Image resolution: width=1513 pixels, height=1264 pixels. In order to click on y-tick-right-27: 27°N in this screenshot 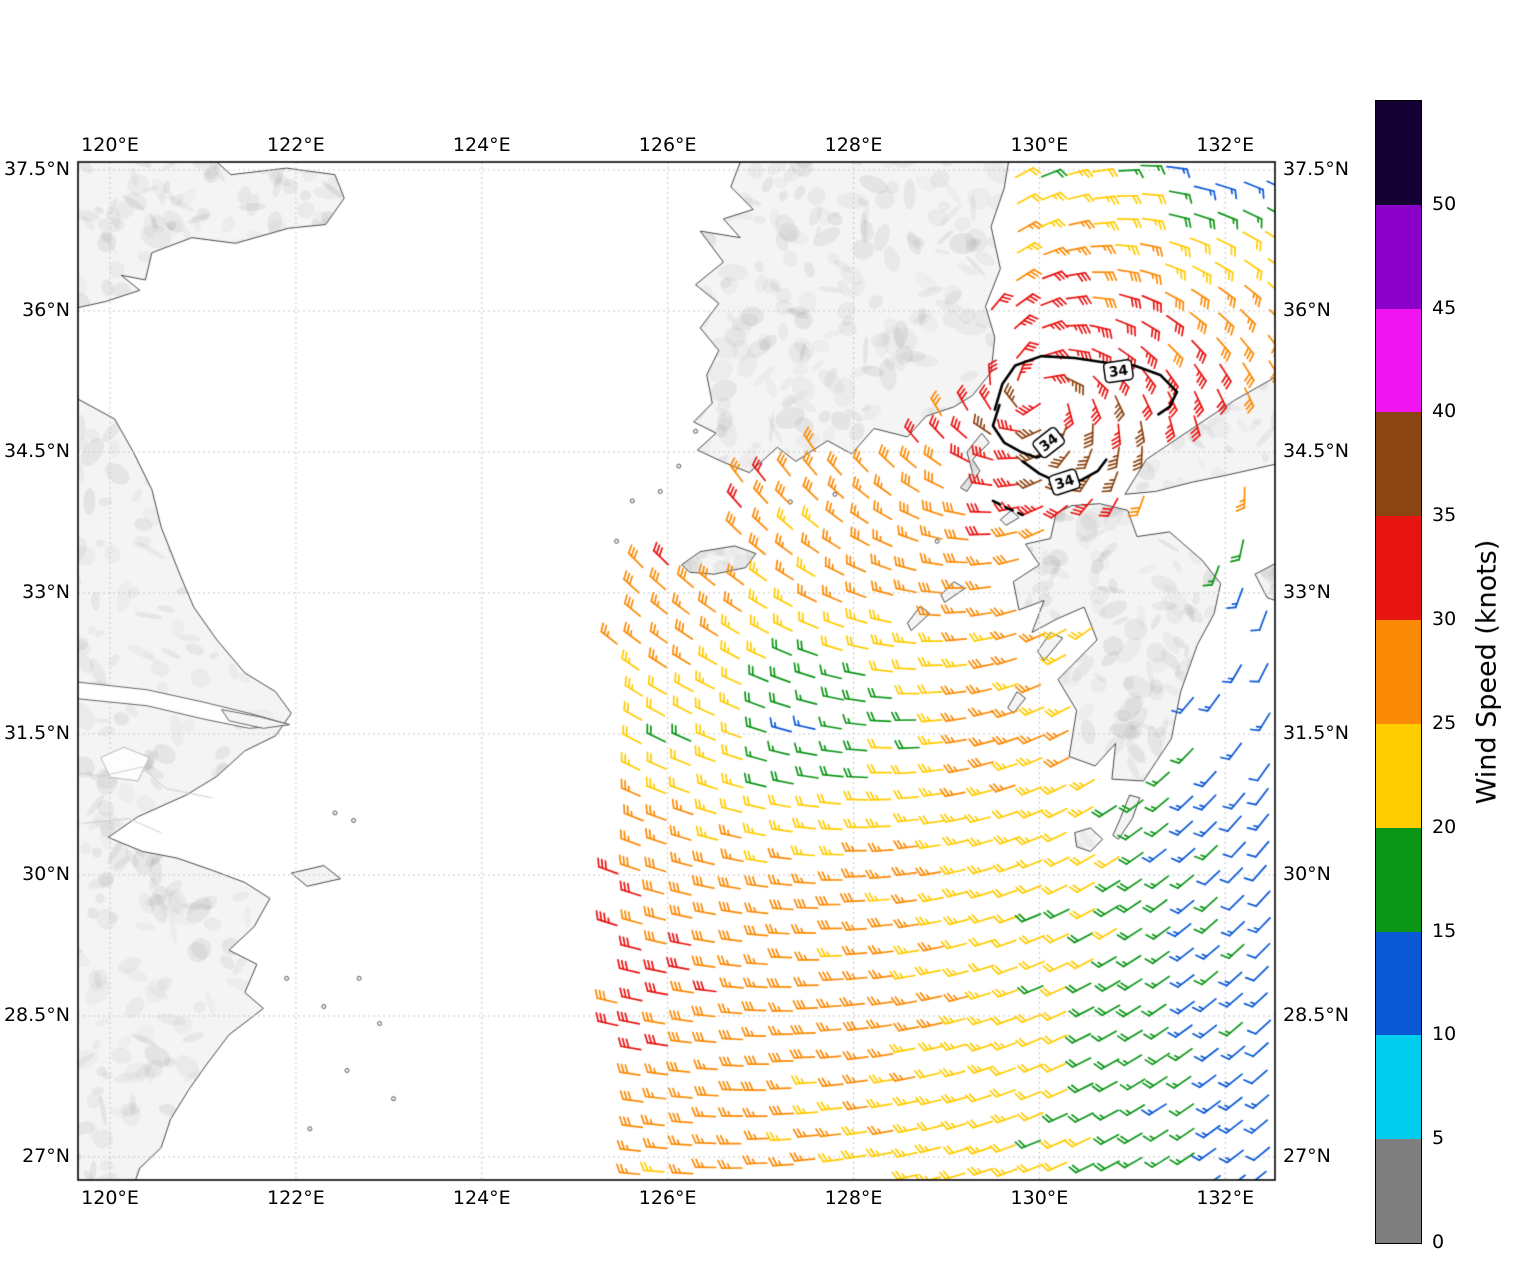, I will do `click(1307, 1155)`.